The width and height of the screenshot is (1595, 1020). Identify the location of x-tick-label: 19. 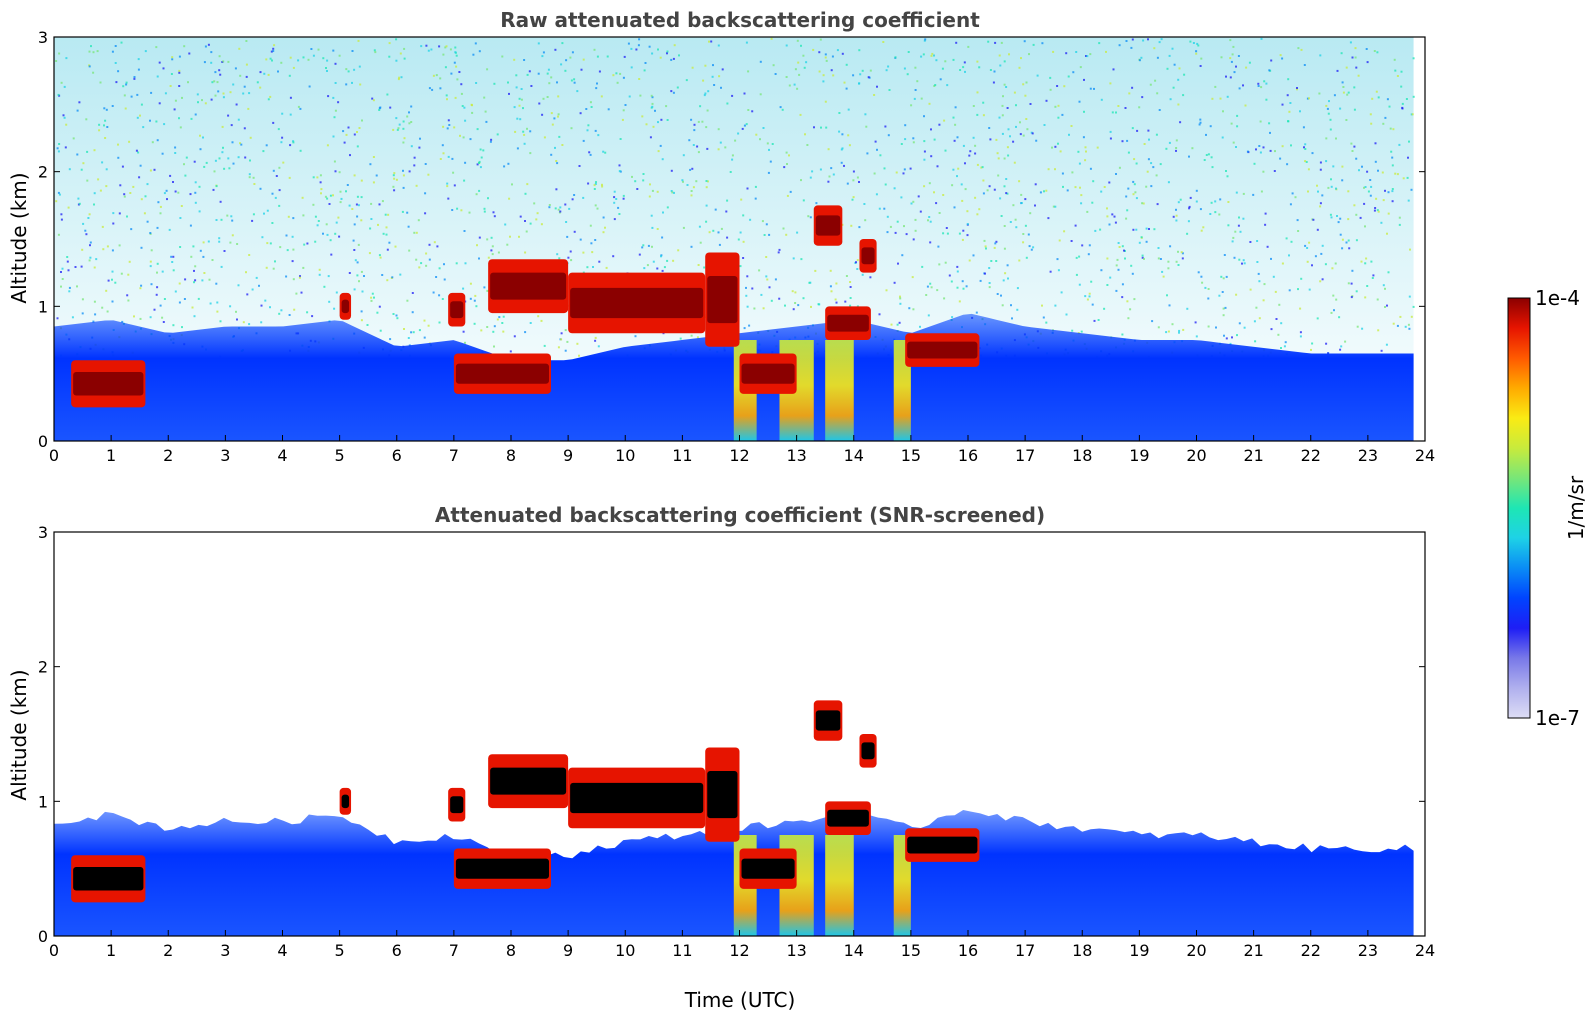
(1139, 950).